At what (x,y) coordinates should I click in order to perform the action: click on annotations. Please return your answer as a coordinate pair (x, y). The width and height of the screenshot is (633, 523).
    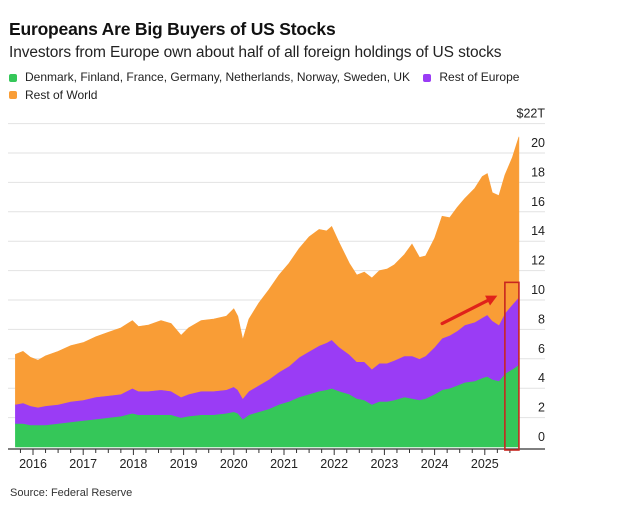
    Looking at the image, I should click on (480, 366).